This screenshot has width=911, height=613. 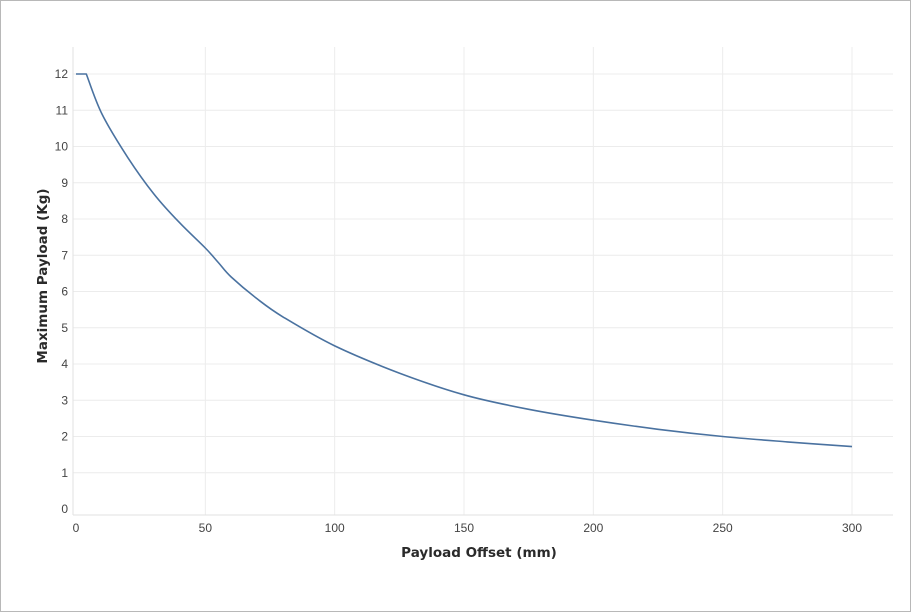 I want to click on y-tick-label: 4, so click(x=64, y=364).